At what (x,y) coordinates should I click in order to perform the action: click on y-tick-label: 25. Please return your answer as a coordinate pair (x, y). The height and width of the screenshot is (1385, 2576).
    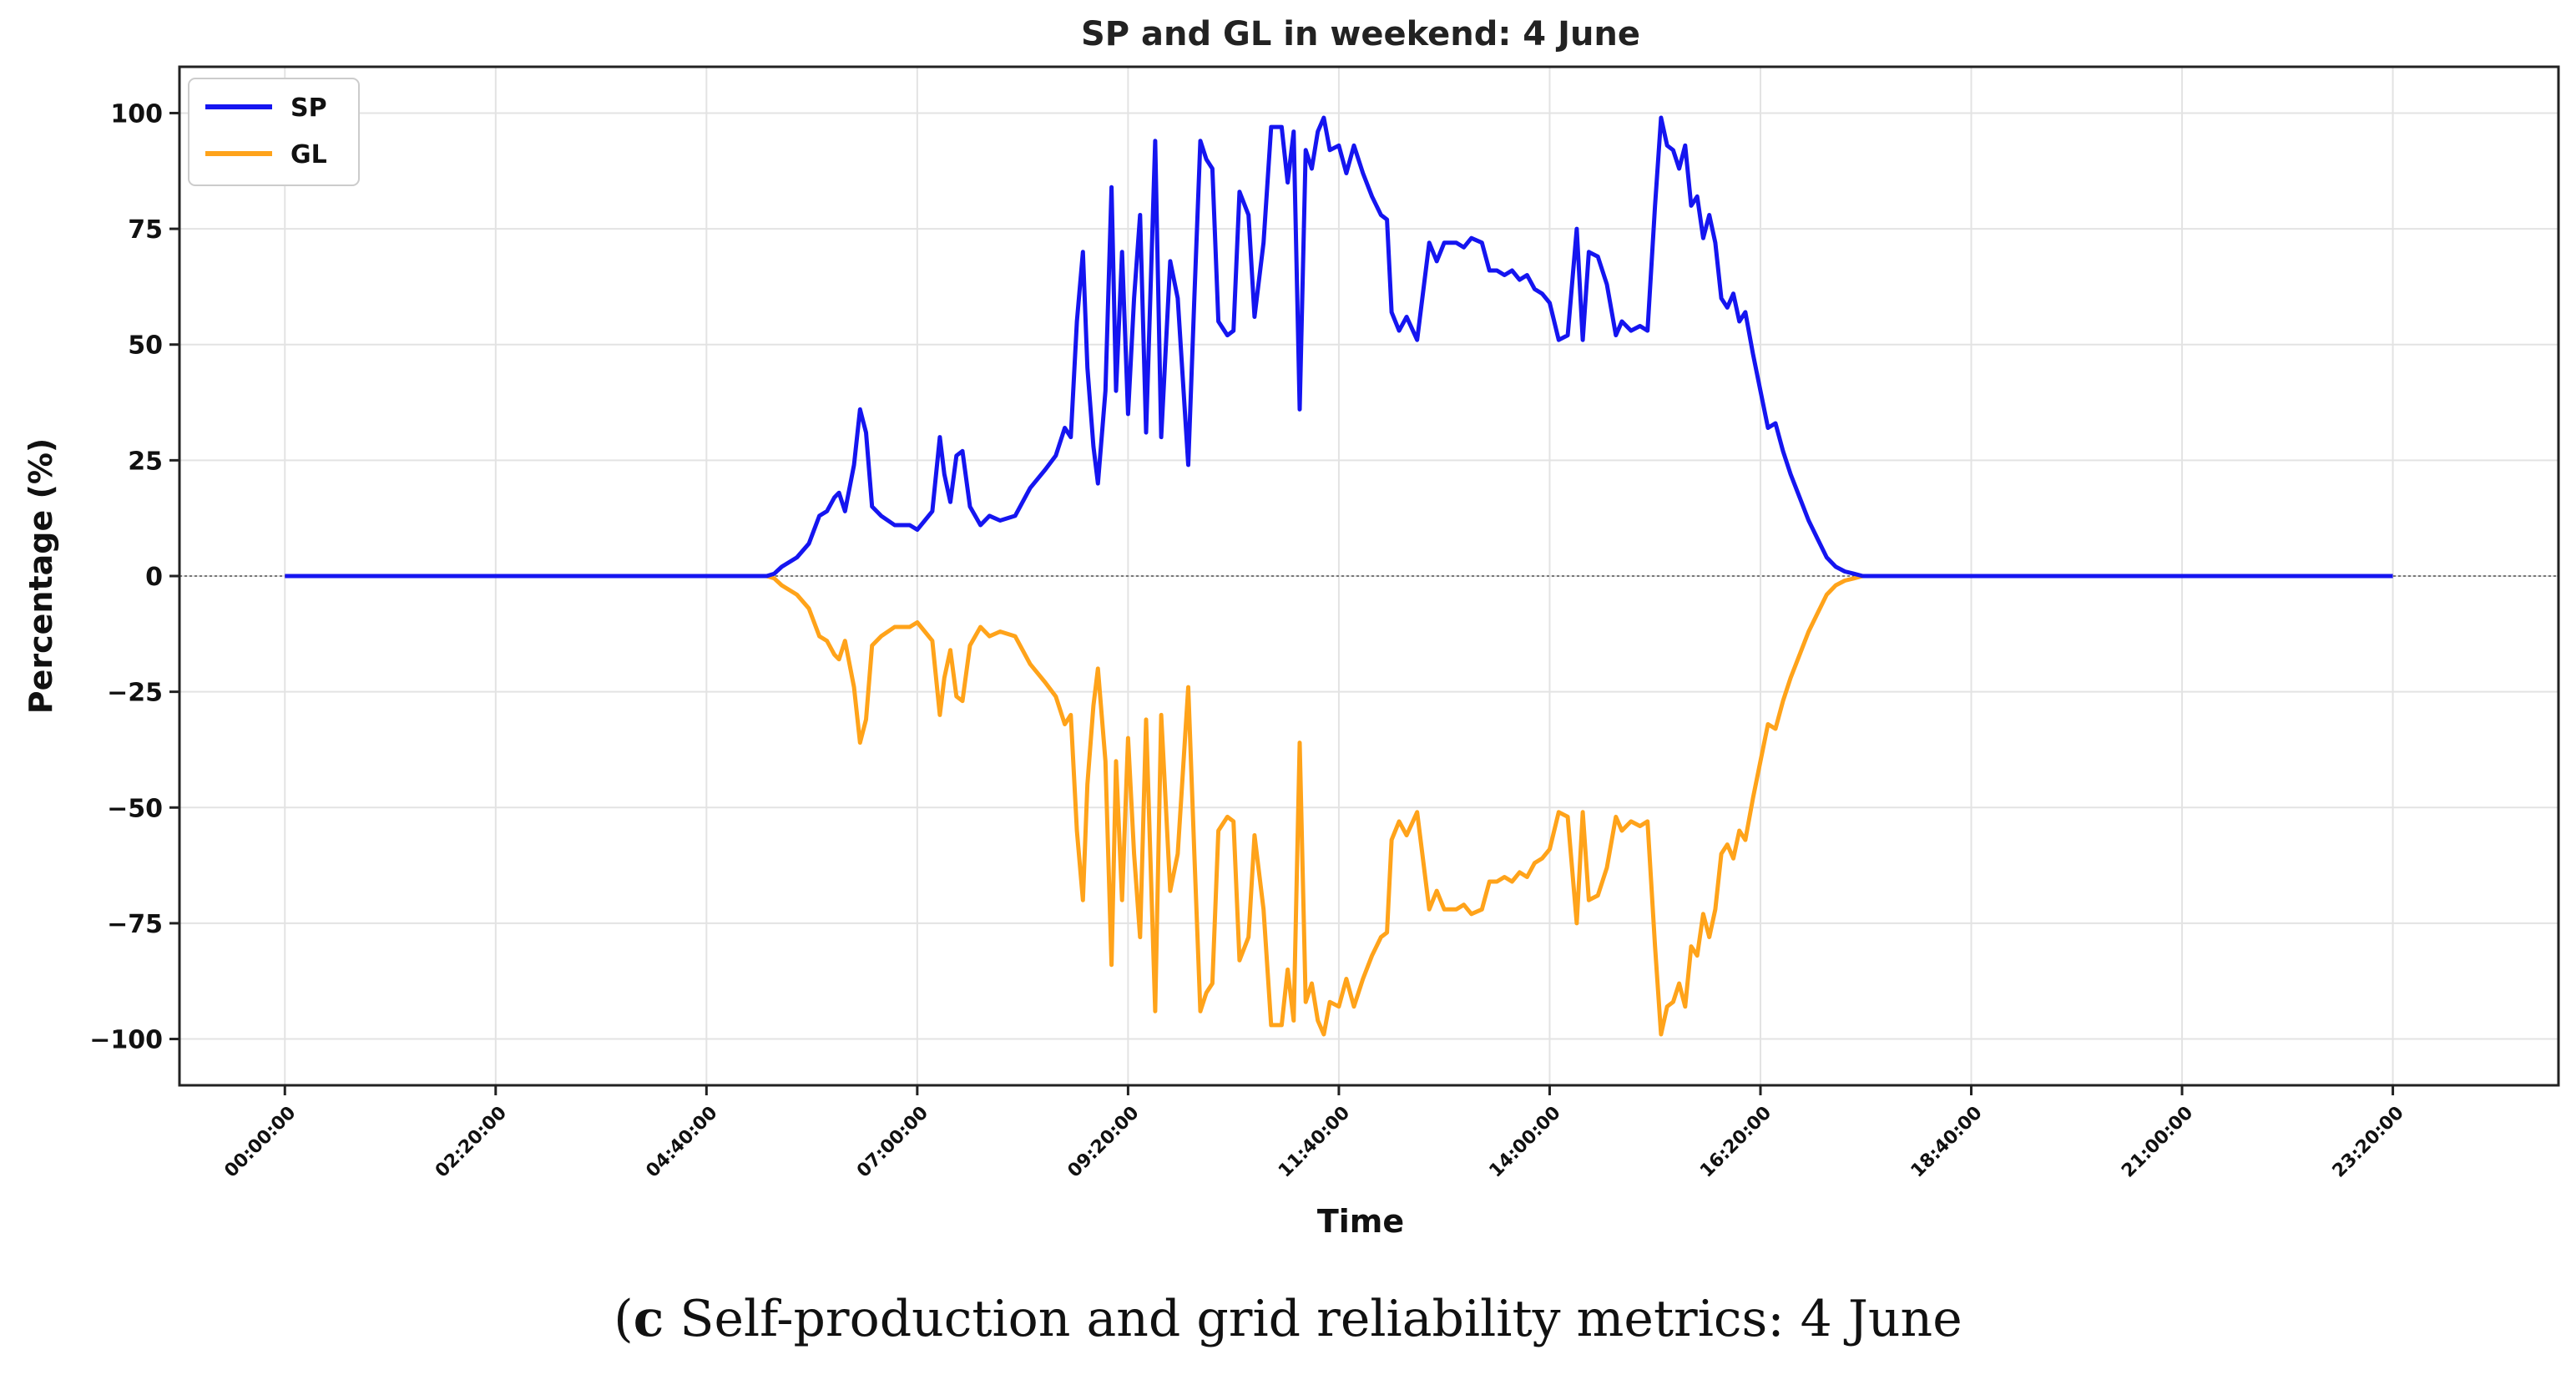
    Looking at the image, I should click on (145, 461).